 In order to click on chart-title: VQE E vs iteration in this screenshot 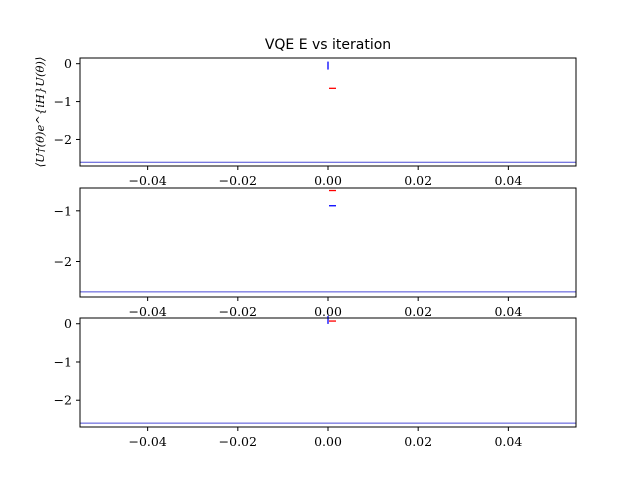, I will do `click(328, 45)`.